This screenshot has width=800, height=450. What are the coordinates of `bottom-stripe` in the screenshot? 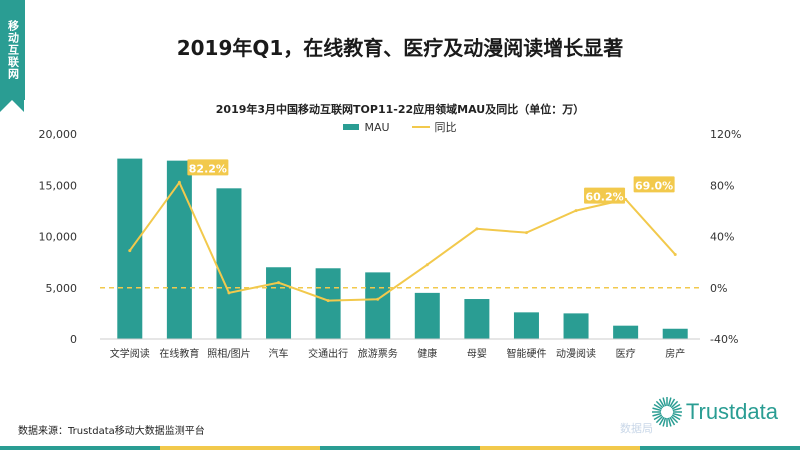 It's located at (400, 448).